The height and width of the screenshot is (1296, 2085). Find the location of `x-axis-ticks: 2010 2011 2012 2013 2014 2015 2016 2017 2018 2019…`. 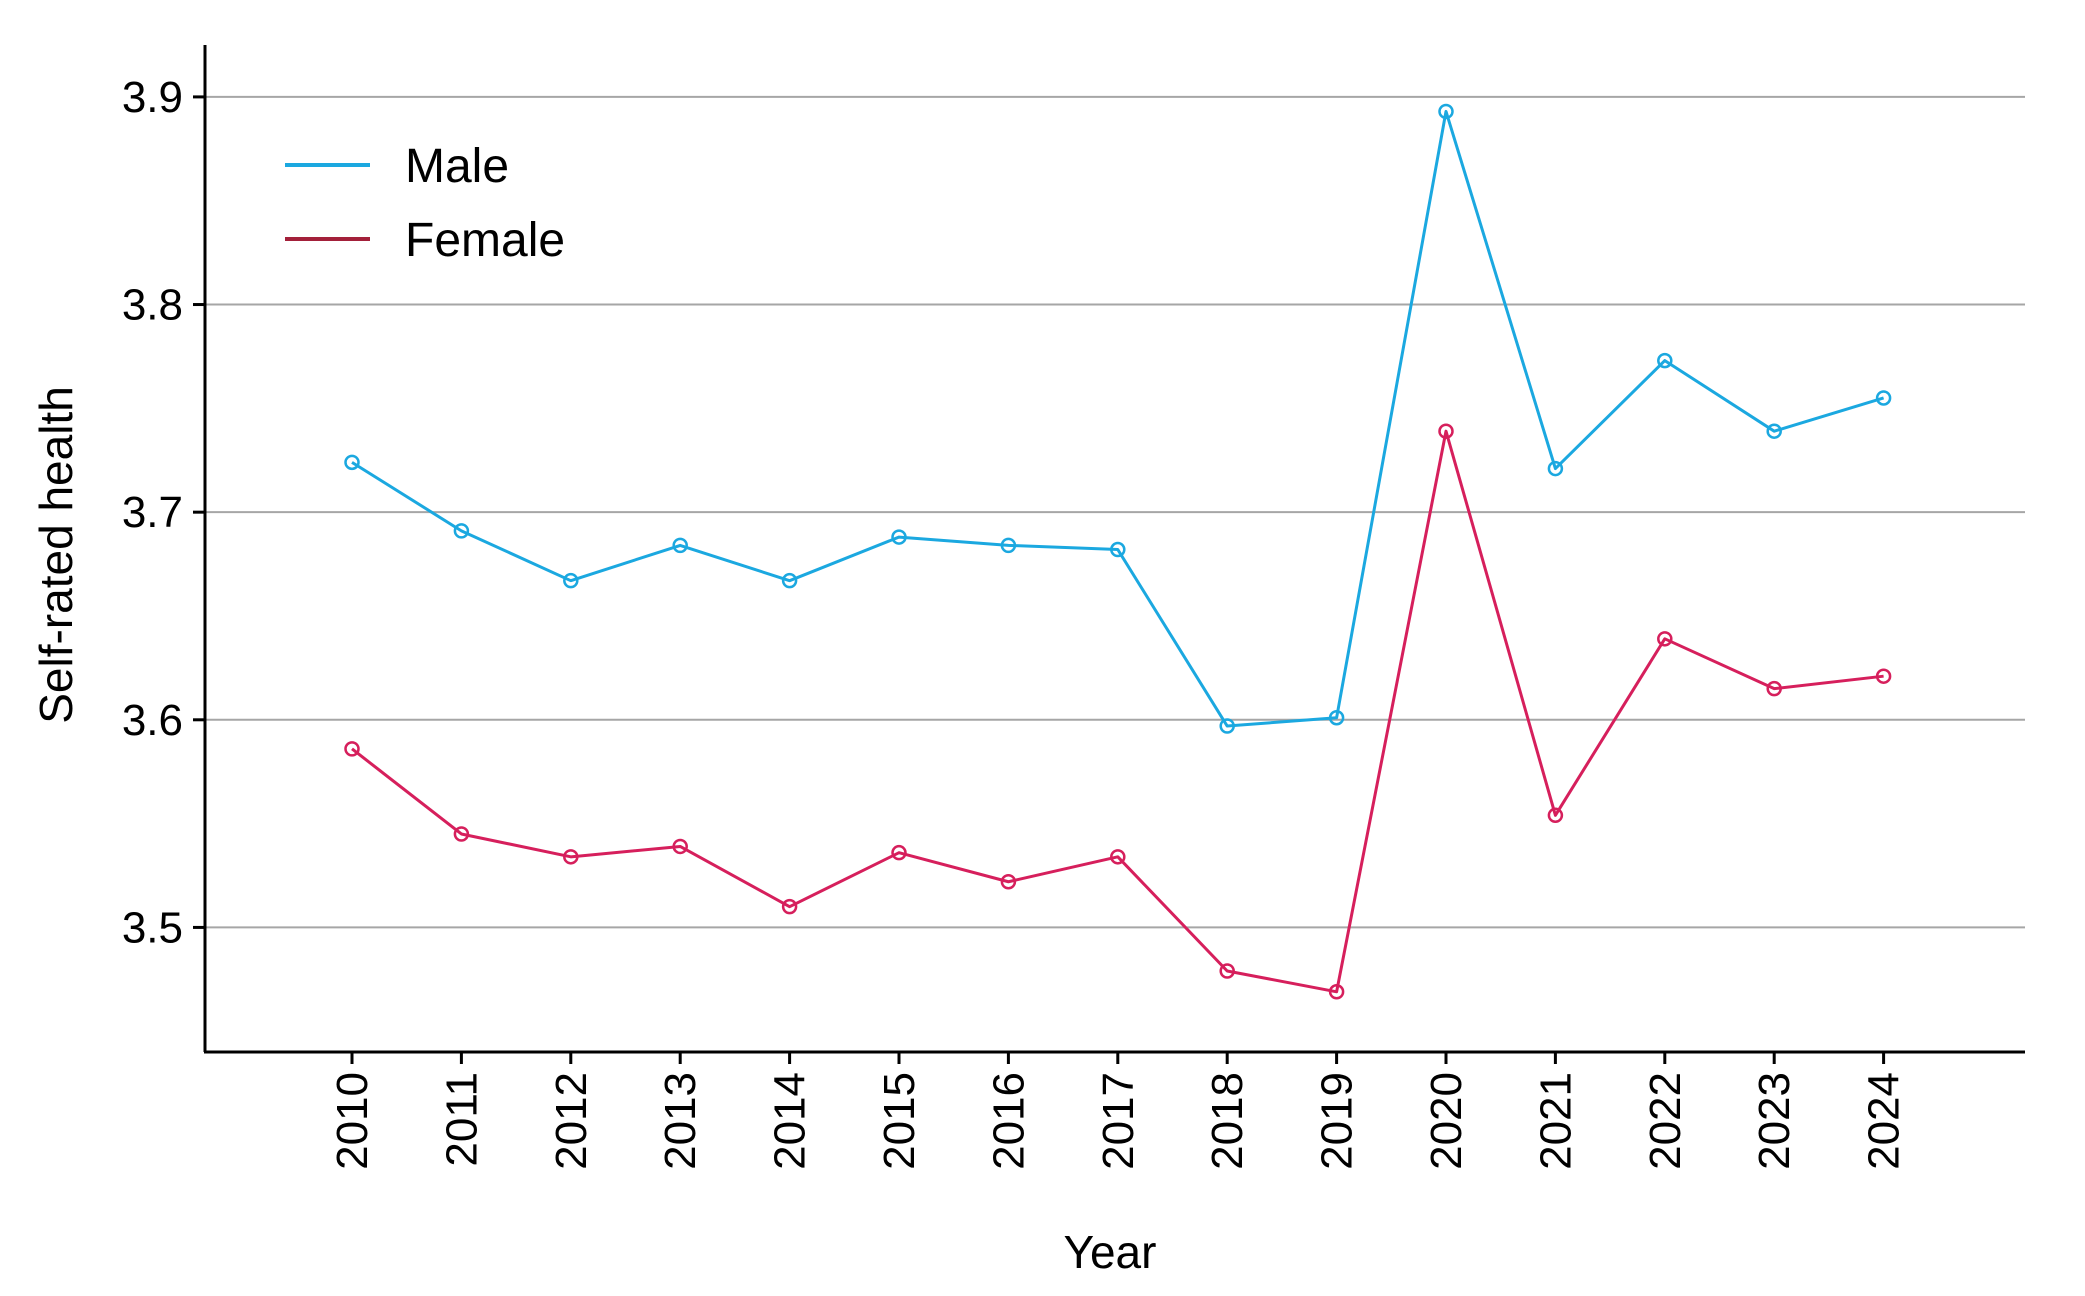

x-axis-ticks: 2010 2011 2012 2013 2014 2015 2016 2017 2018 2019… is located at coordinates (1118, 1111).